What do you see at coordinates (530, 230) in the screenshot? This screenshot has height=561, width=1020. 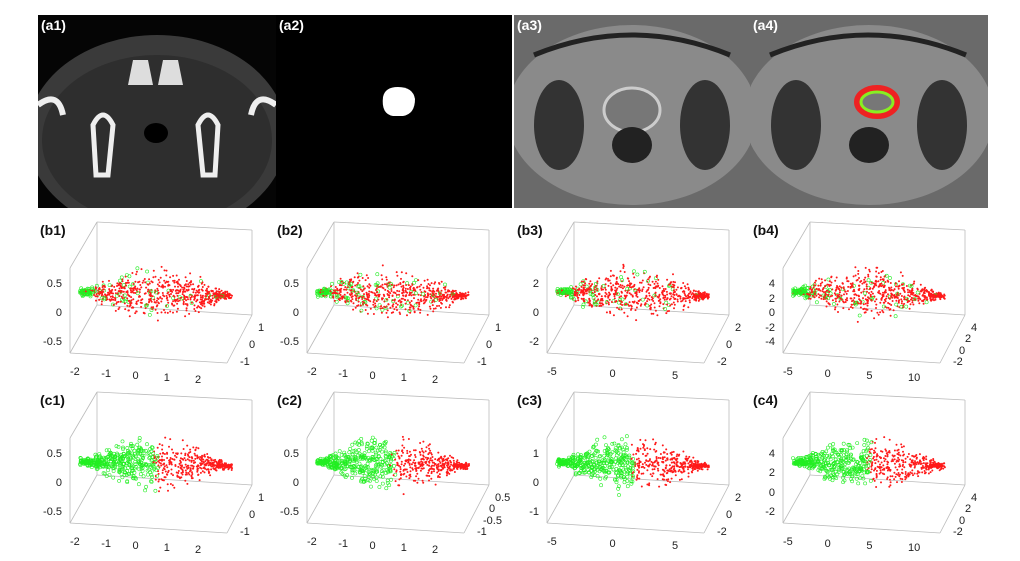 I see `panel-label: (b3)` at bounding box center [530, 230].